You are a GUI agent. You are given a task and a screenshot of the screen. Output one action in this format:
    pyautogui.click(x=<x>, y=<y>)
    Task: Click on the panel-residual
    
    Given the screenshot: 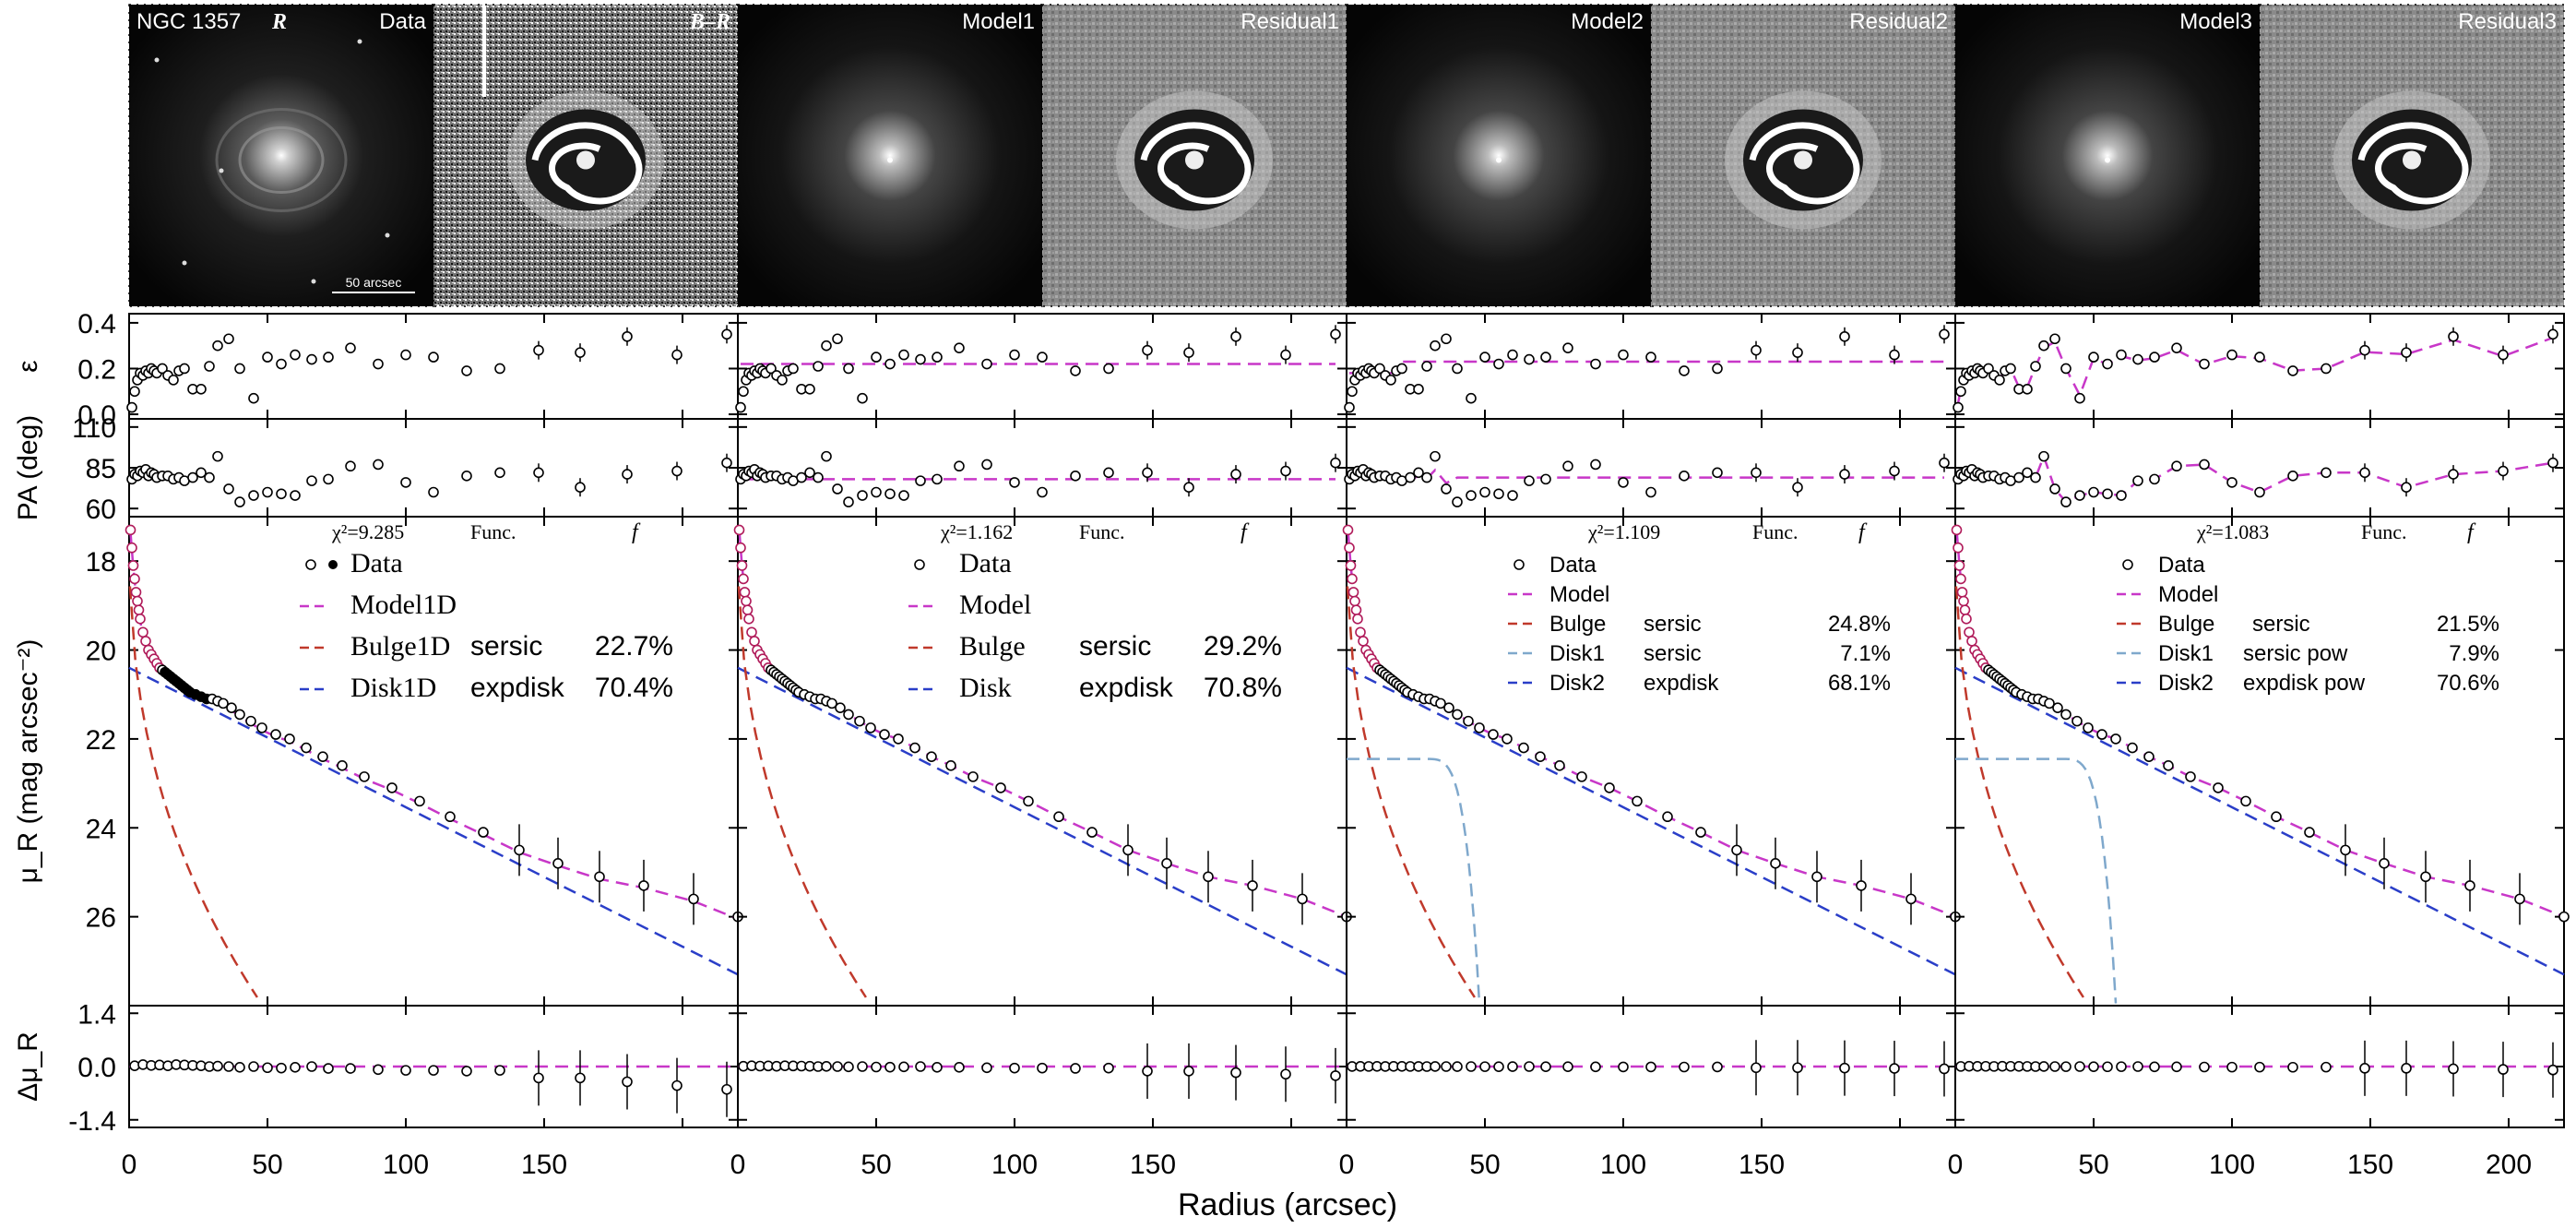 What is the action you would take?
    pyautogui.click(x=1042, y=1066)
    